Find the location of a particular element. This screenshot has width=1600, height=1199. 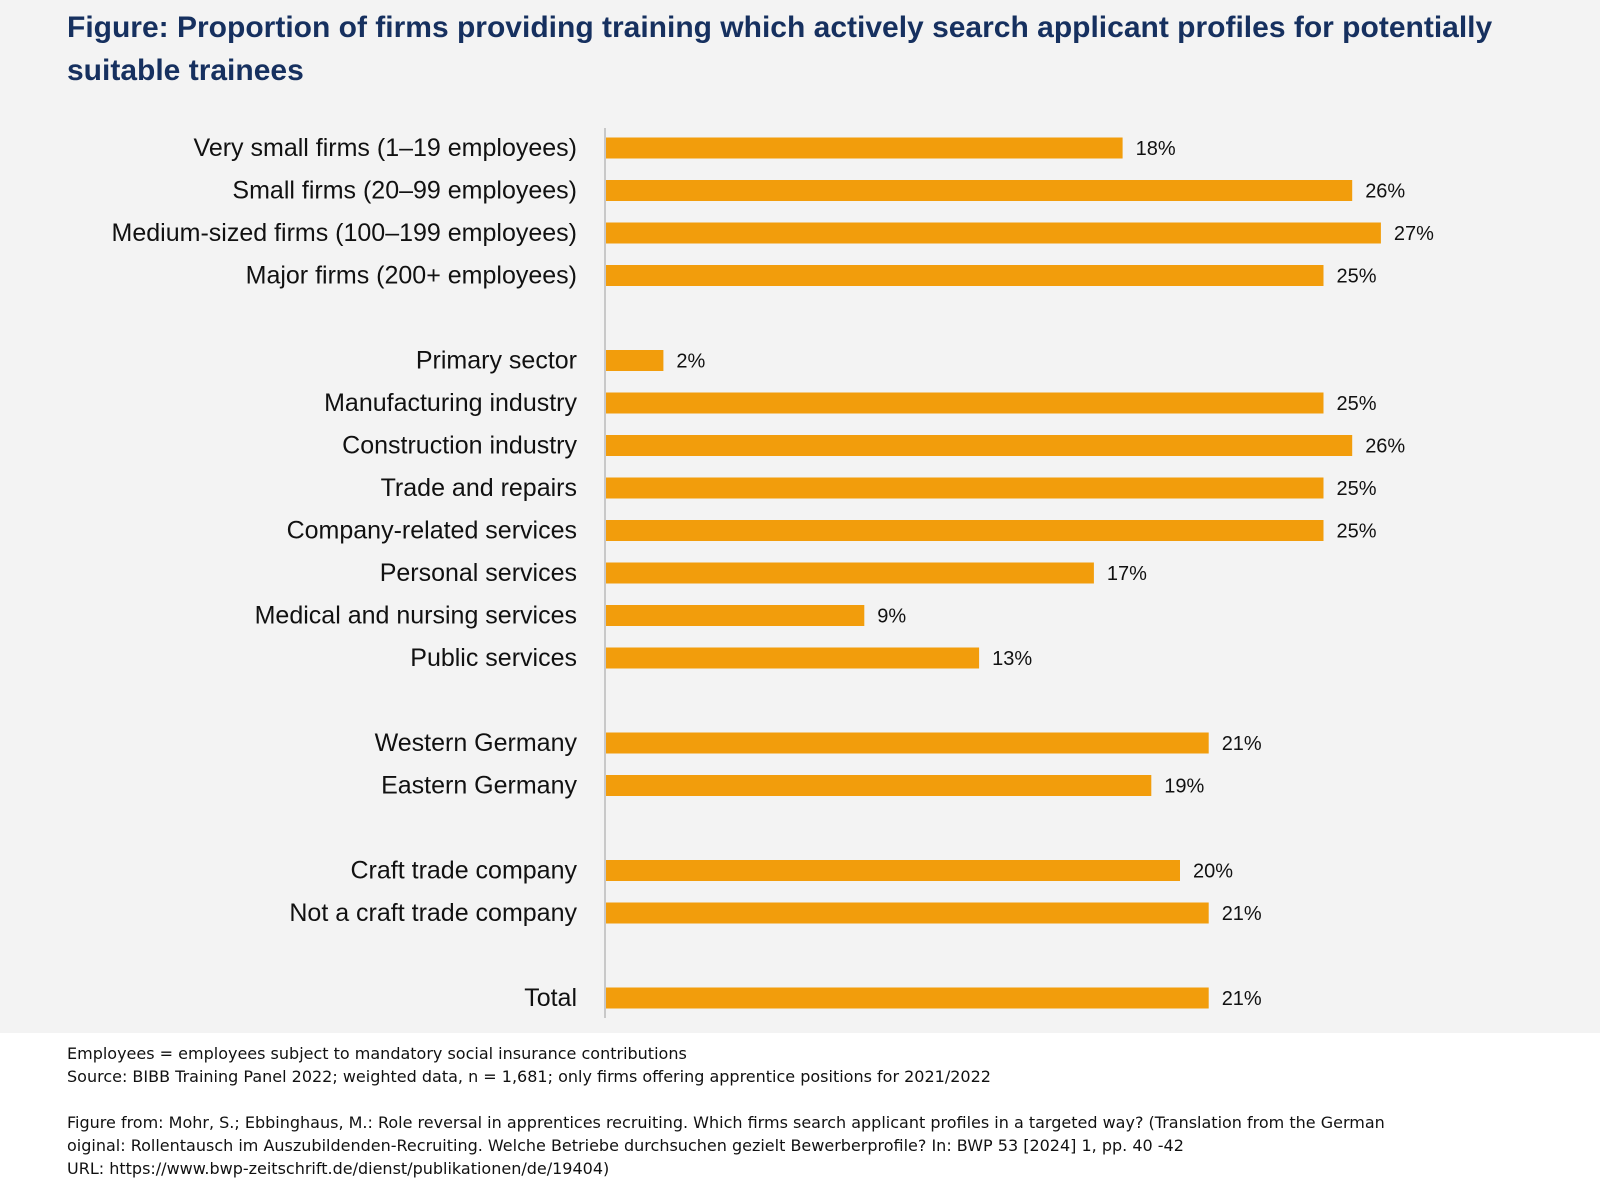

value-label: 27% is located at coordinates (1414, 234).